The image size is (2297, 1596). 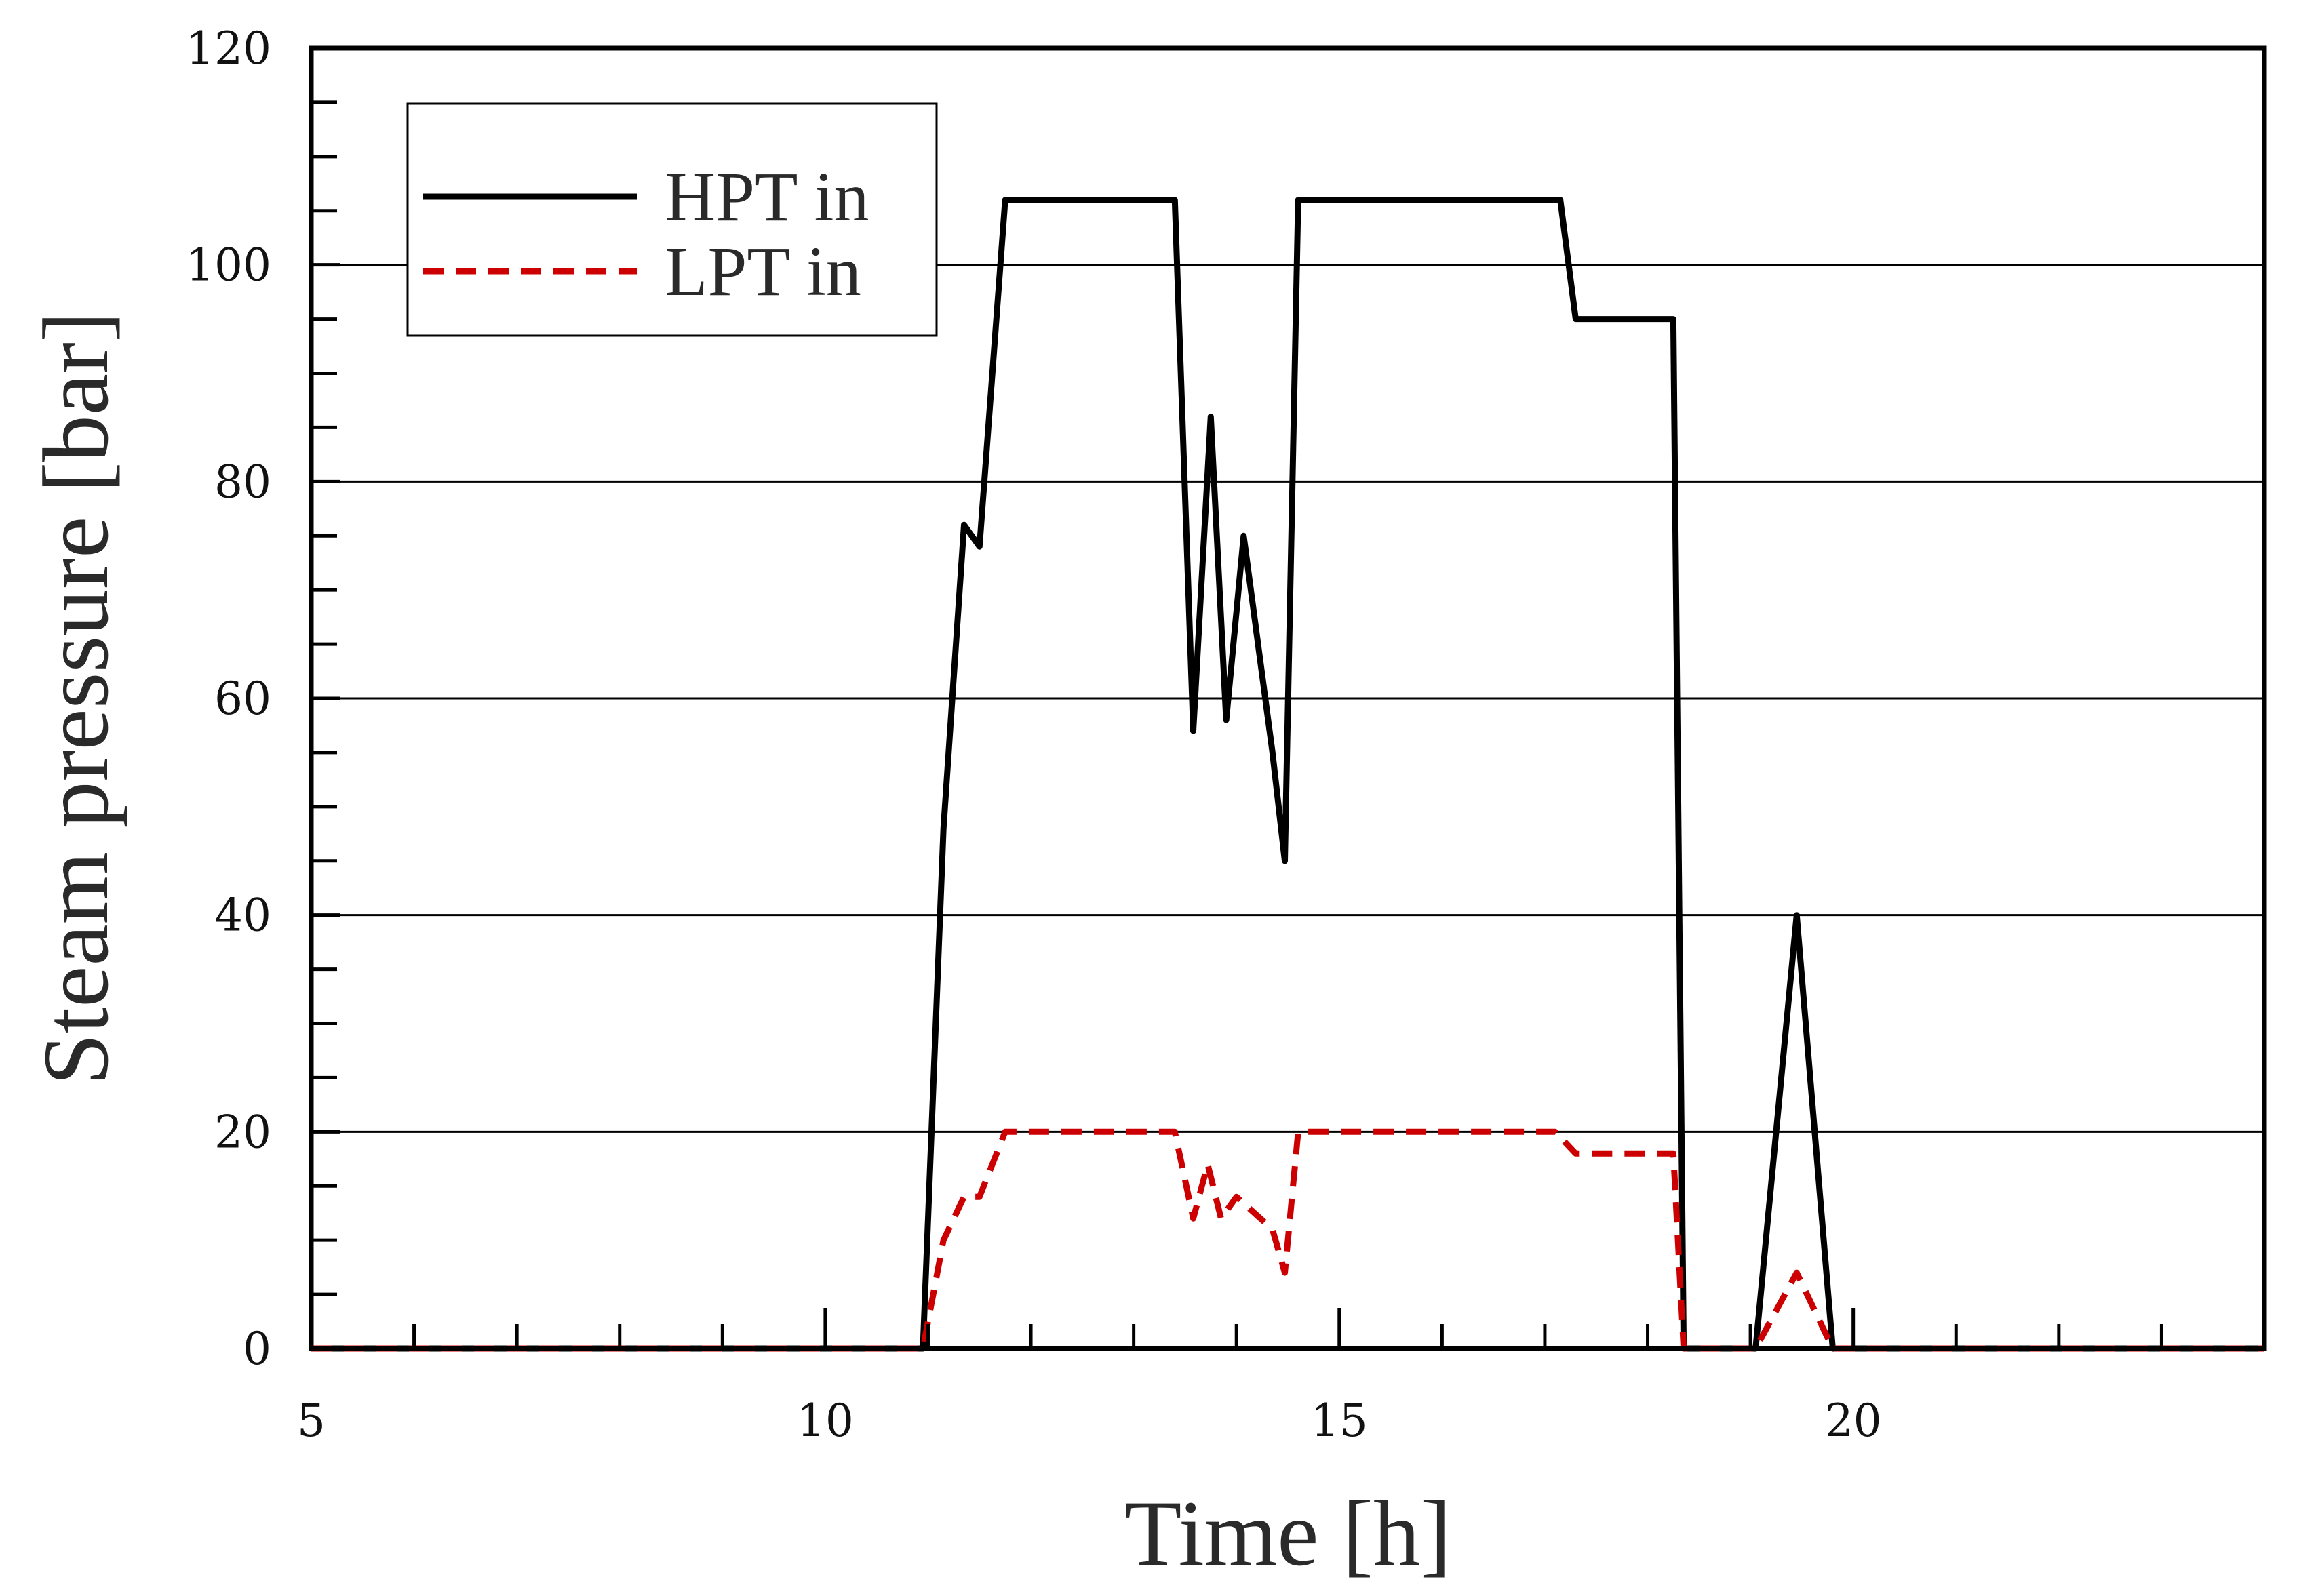 I want to click on y-tick-label-20: 20, so click(x=242, y=1132).